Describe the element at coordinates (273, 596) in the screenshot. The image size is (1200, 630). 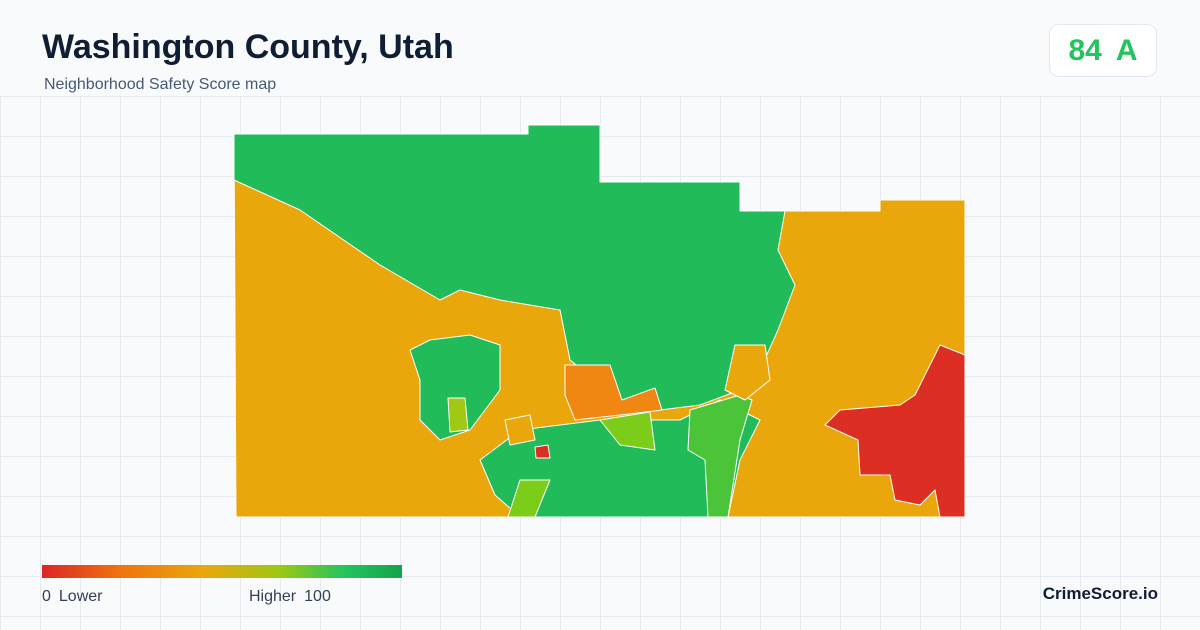
I see `legend-max-label: Higher` at that location.